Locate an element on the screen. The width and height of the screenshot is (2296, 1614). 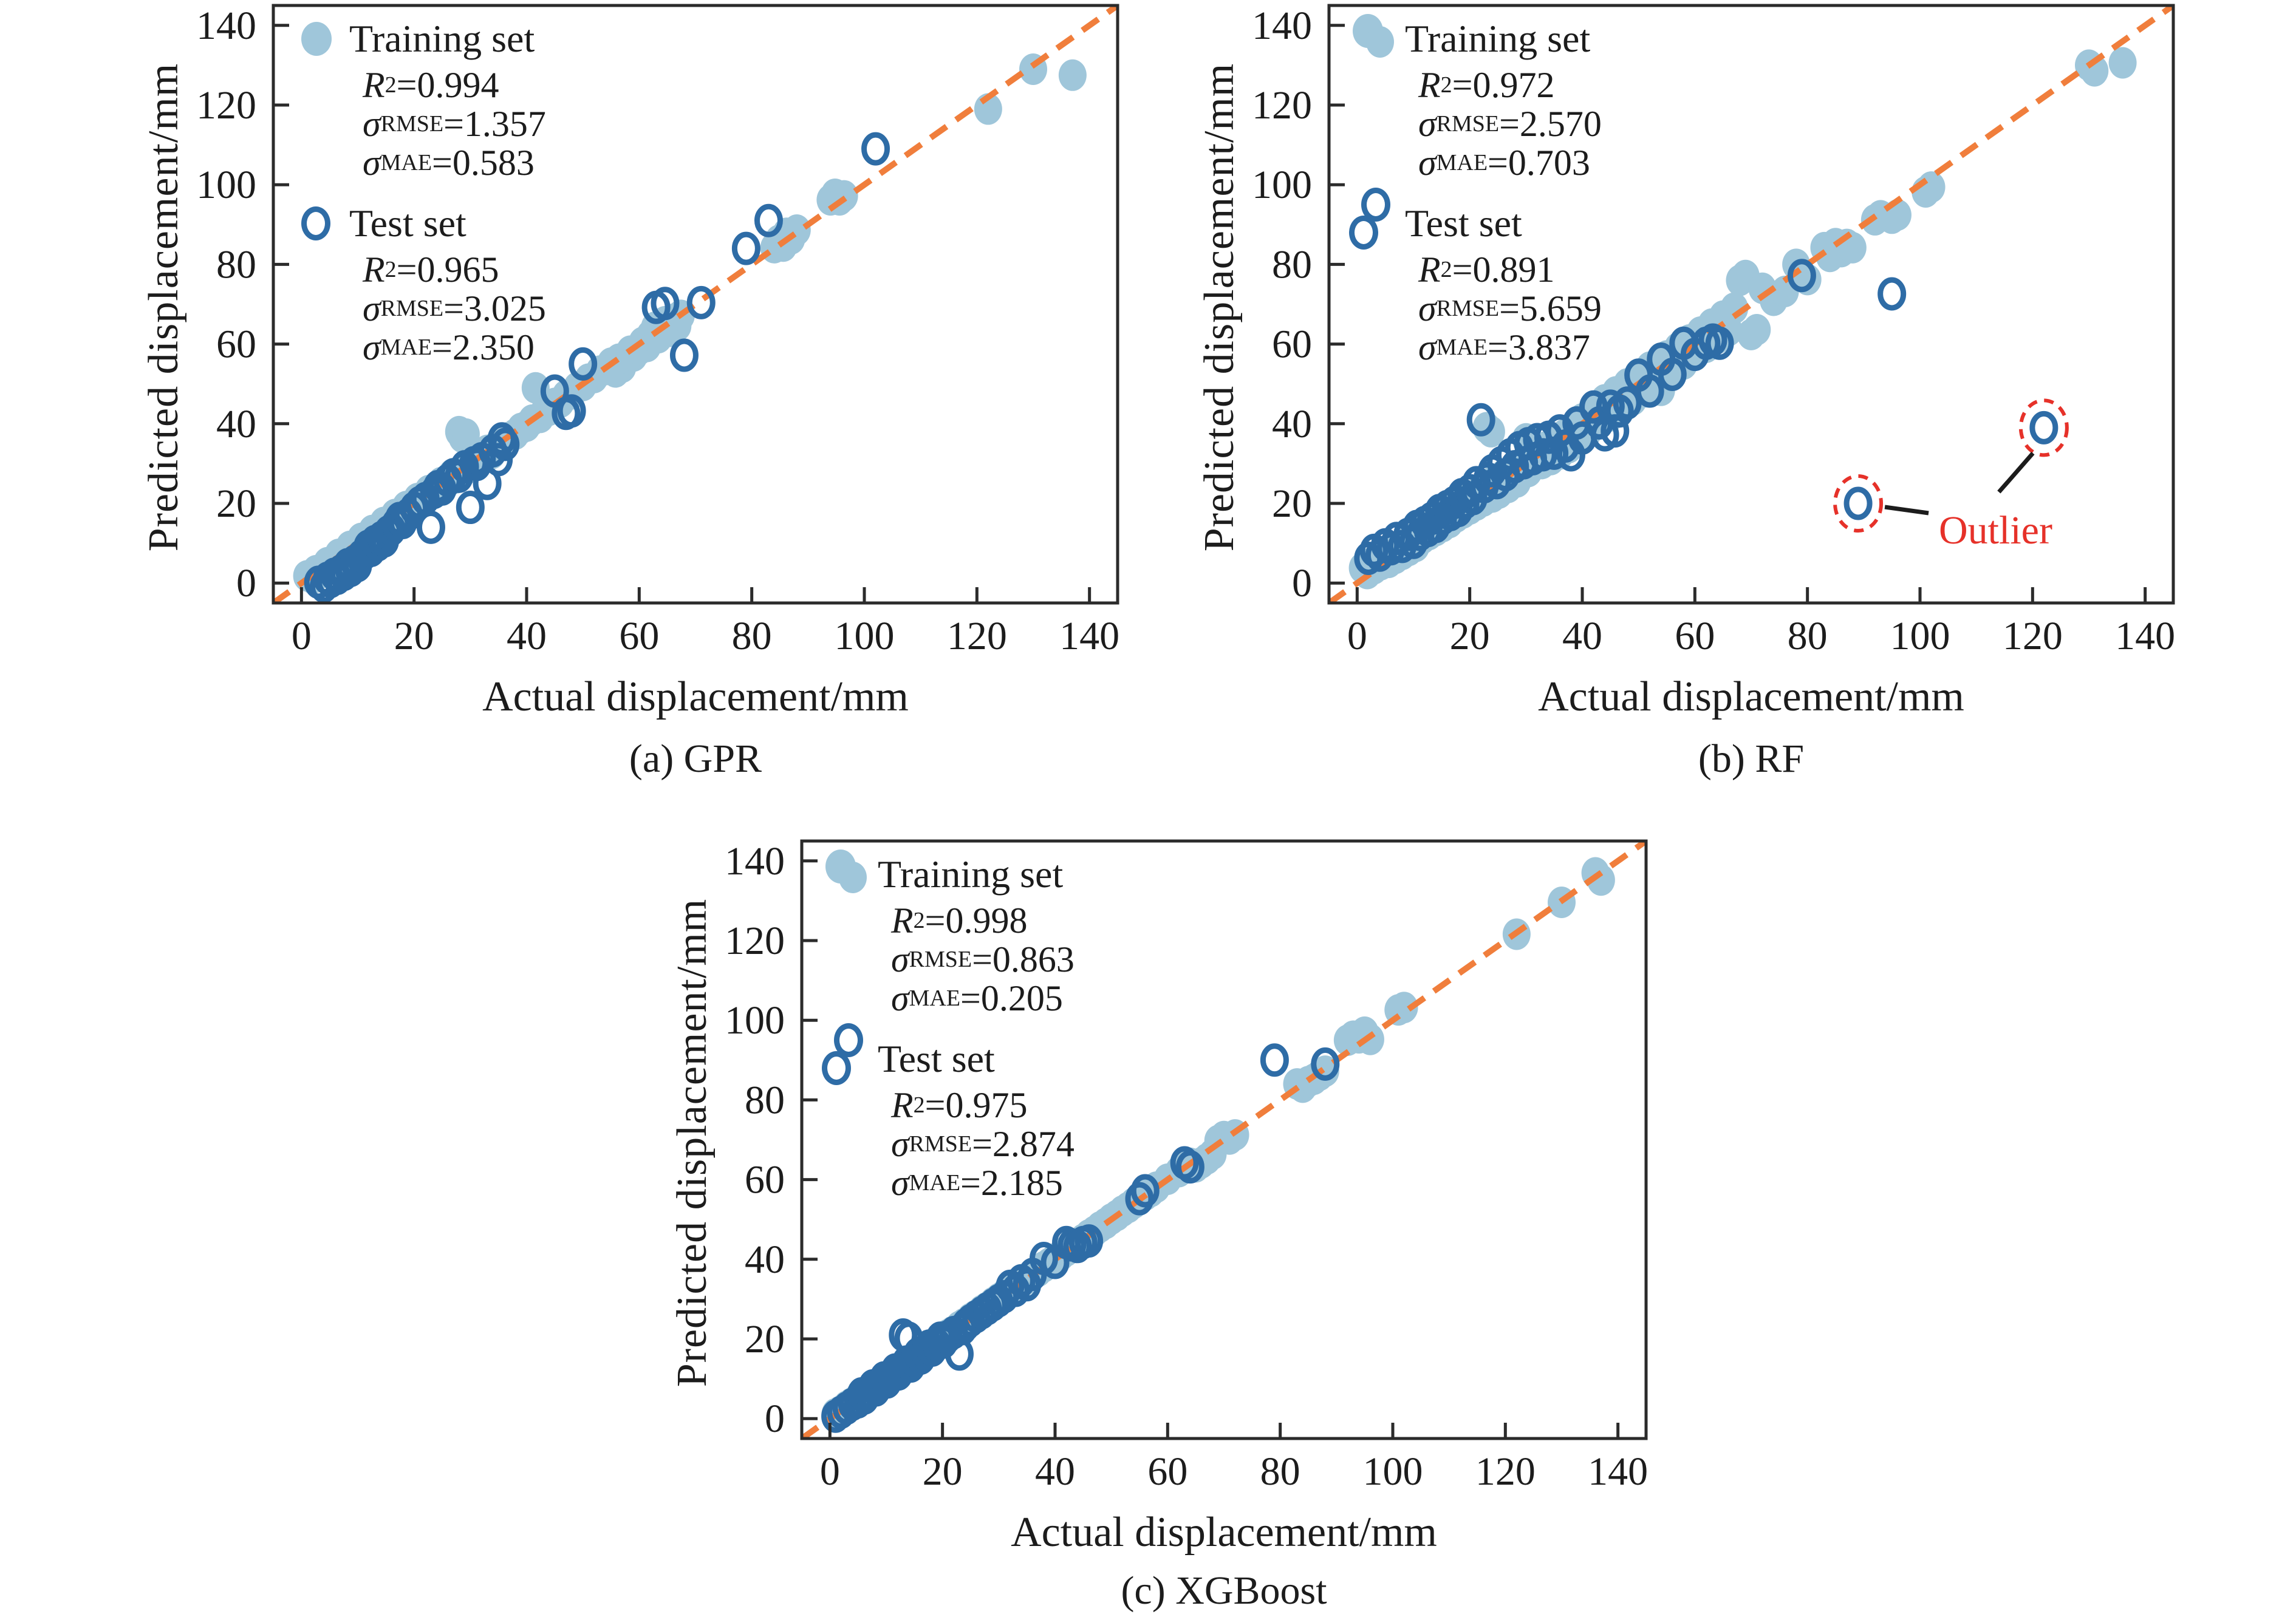
panel-c-xlabel: Actual displacement/mm is located at coordinates (1224, 1532).